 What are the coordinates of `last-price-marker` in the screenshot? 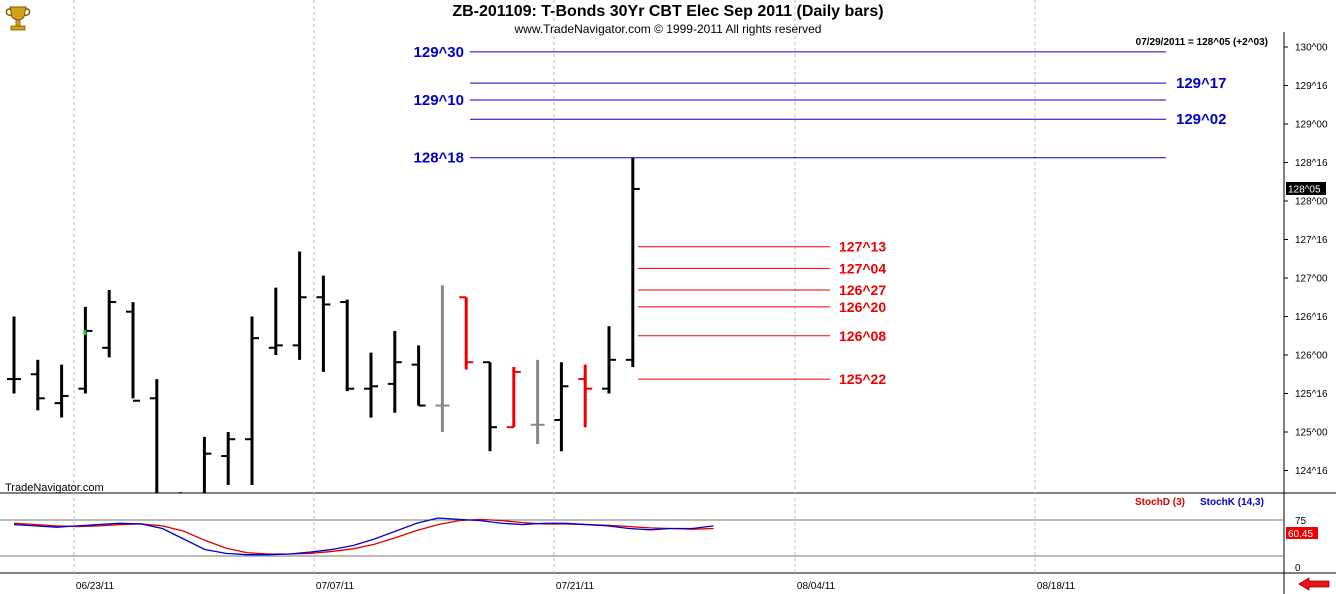 It's located at (1306, 188).